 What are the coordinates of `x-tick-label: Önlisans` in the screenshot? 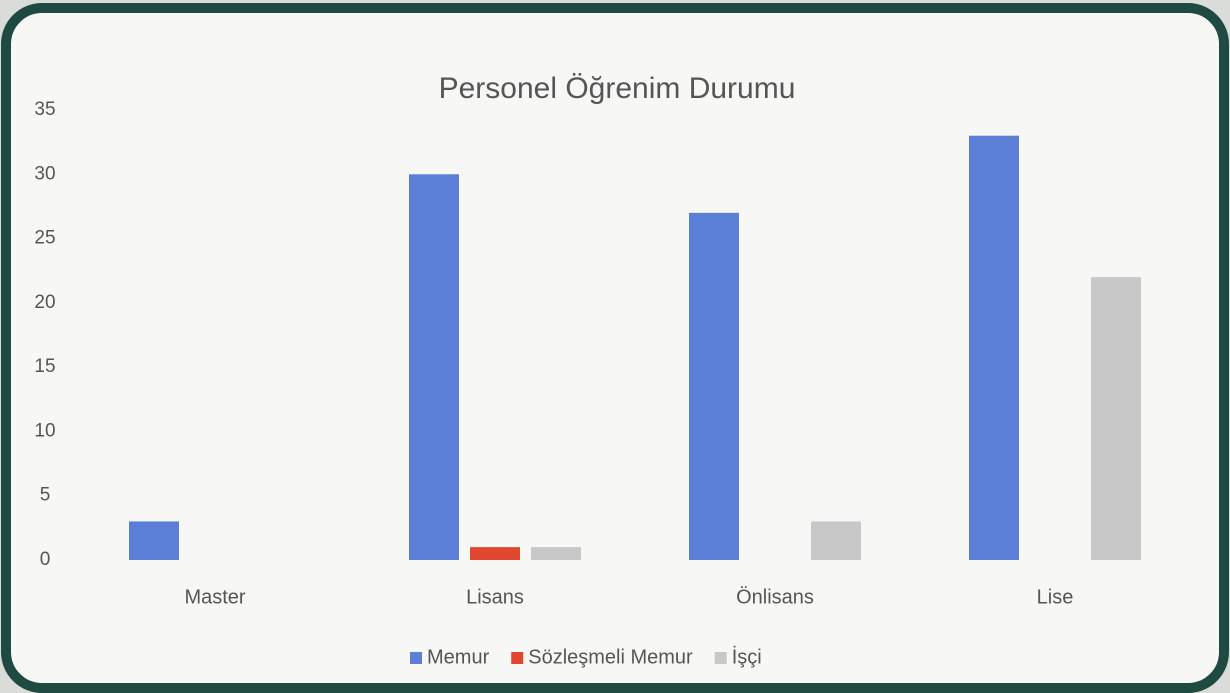 It's located at (775, 597).